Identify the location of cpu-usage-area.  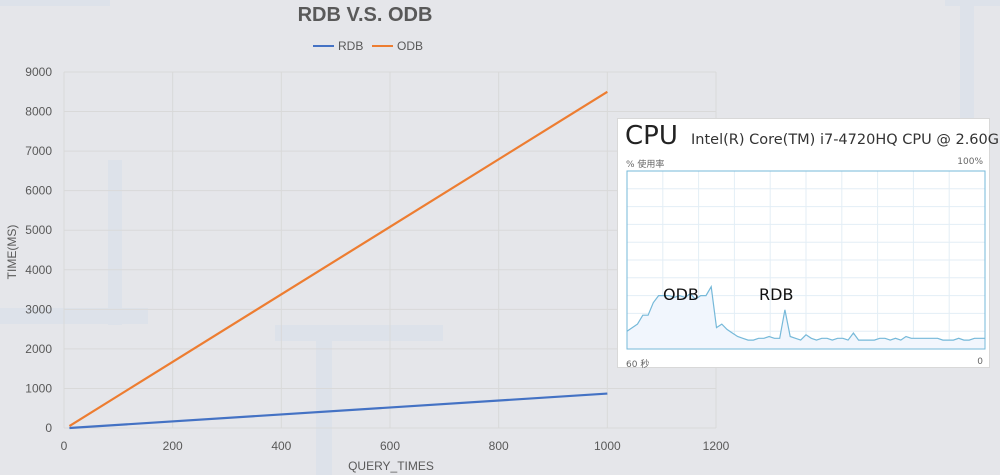
(806, 317).